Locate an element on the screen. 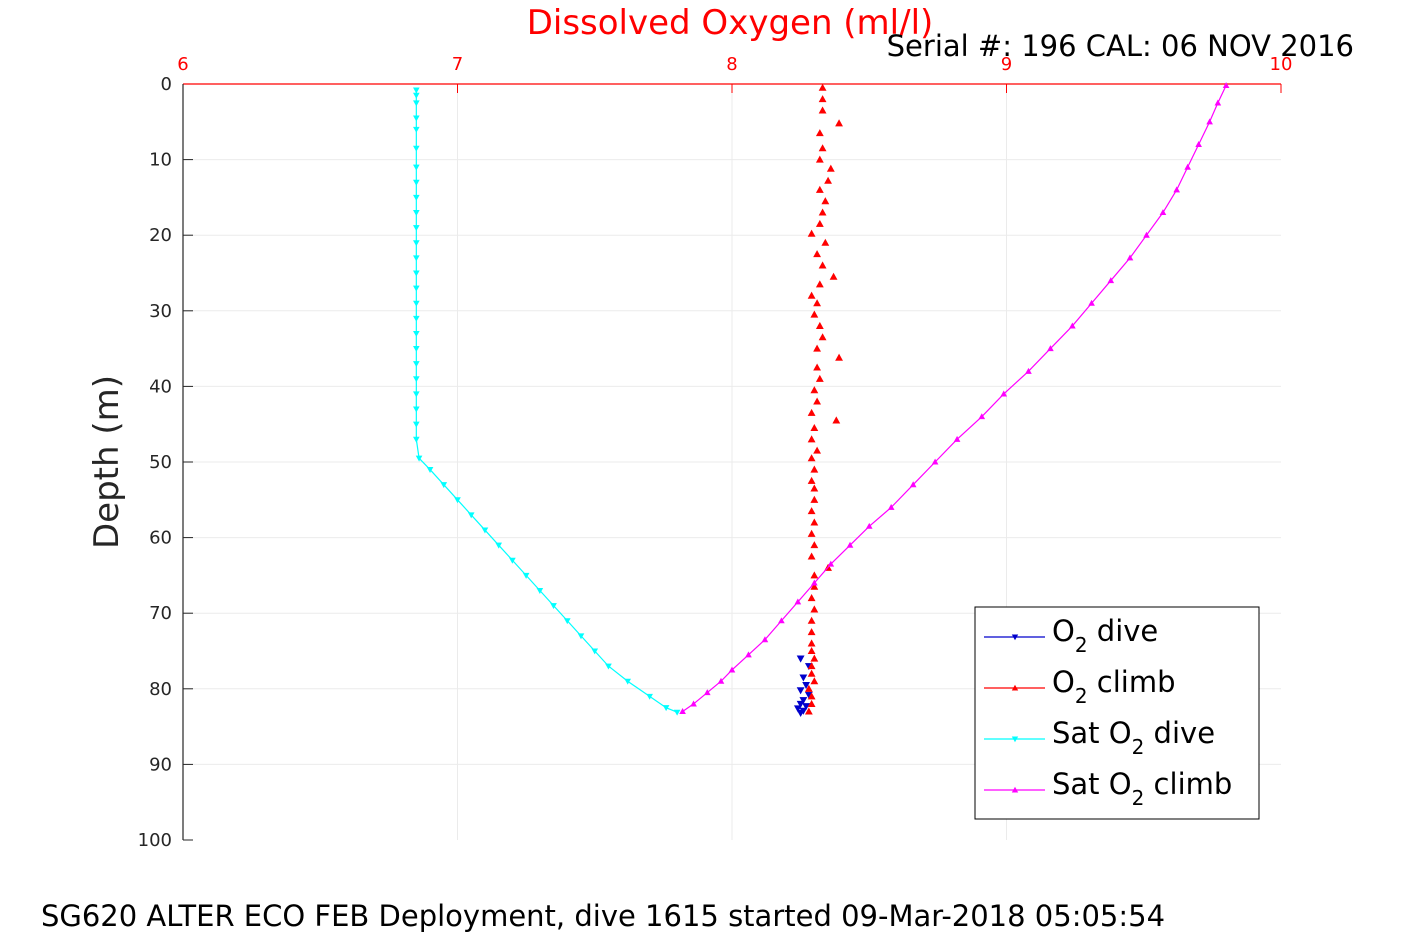  y-tick-label: 10 is located at coordinates (160, 160).